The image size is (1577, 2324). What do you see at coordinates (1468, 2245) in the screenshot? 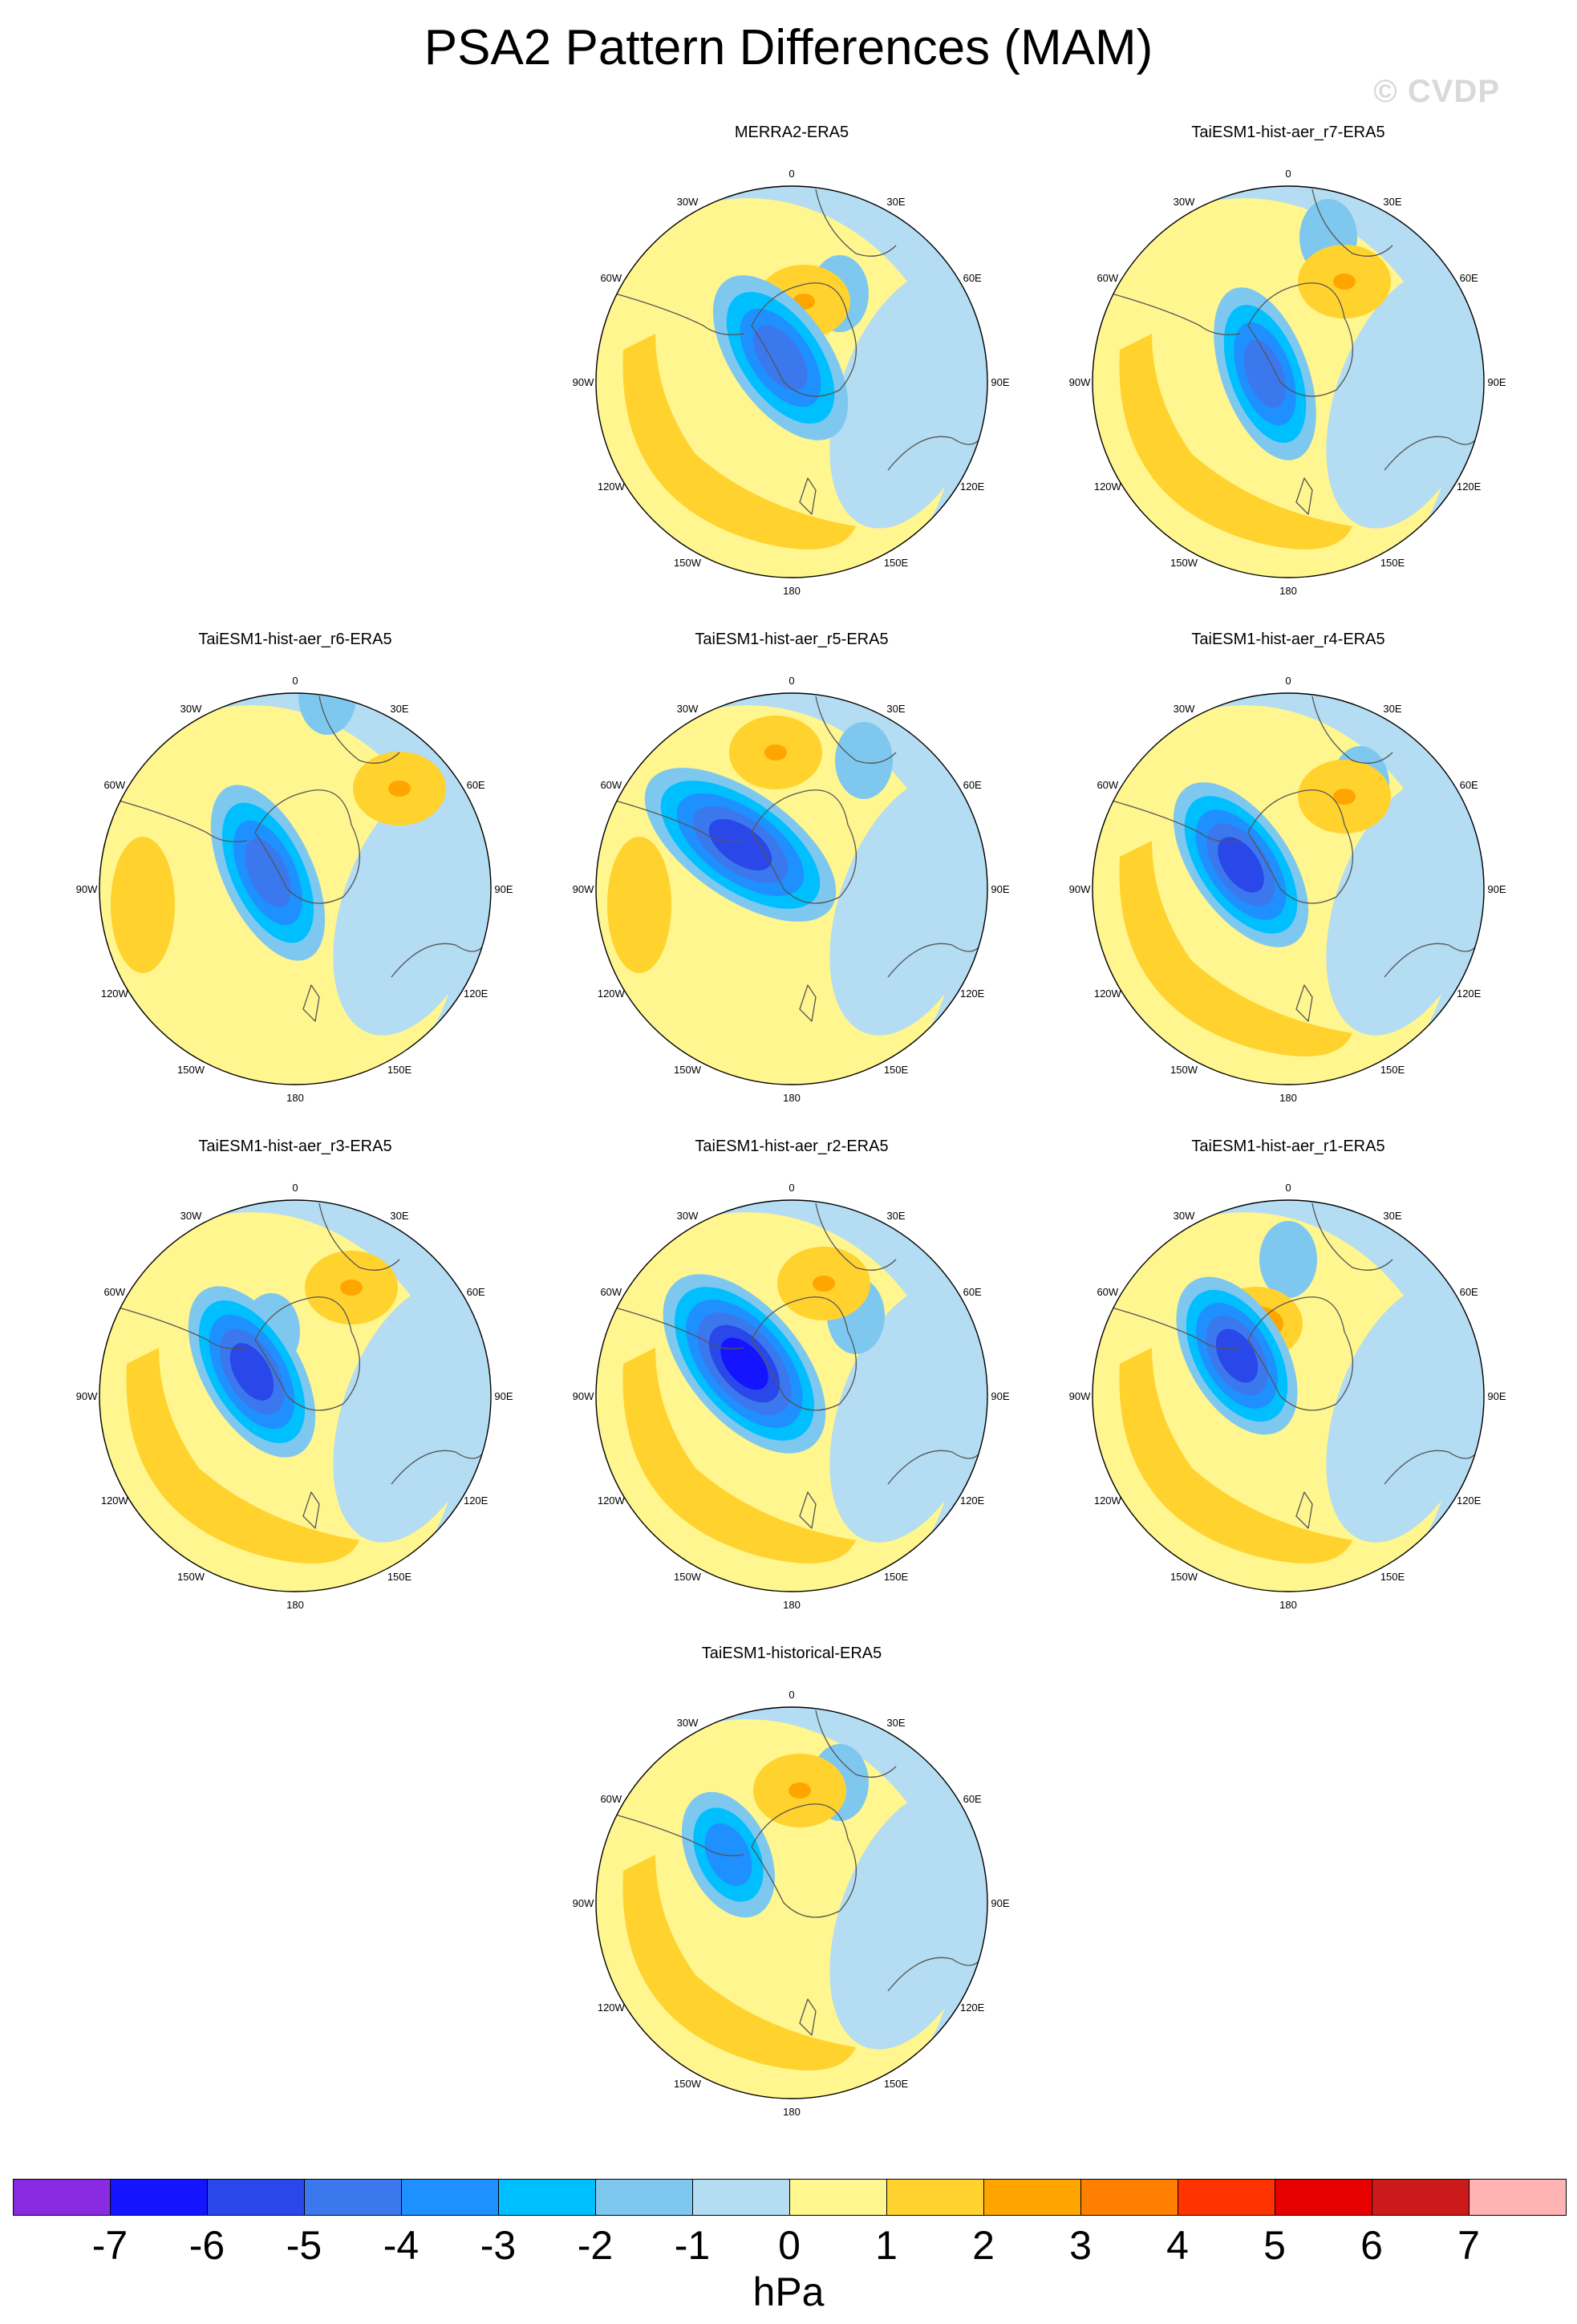
I see `colorbar-tick-label: 7` at bounding box center [1468, 2245].